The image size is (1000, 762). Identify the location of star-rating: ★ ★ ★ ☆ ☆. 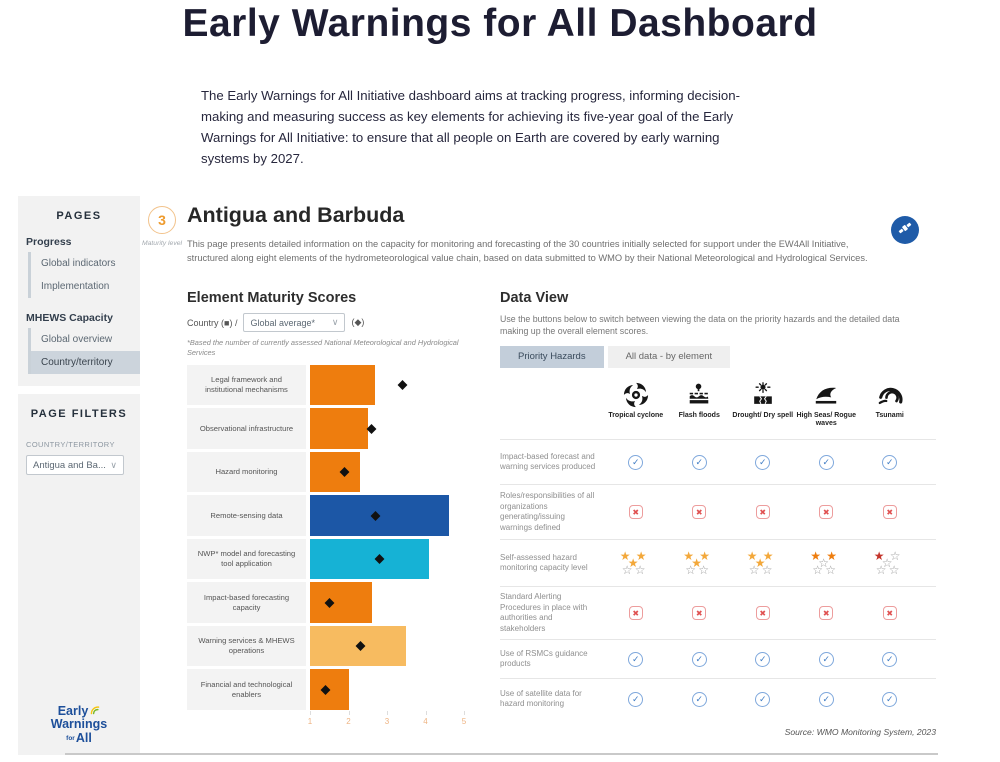
(763, 563).